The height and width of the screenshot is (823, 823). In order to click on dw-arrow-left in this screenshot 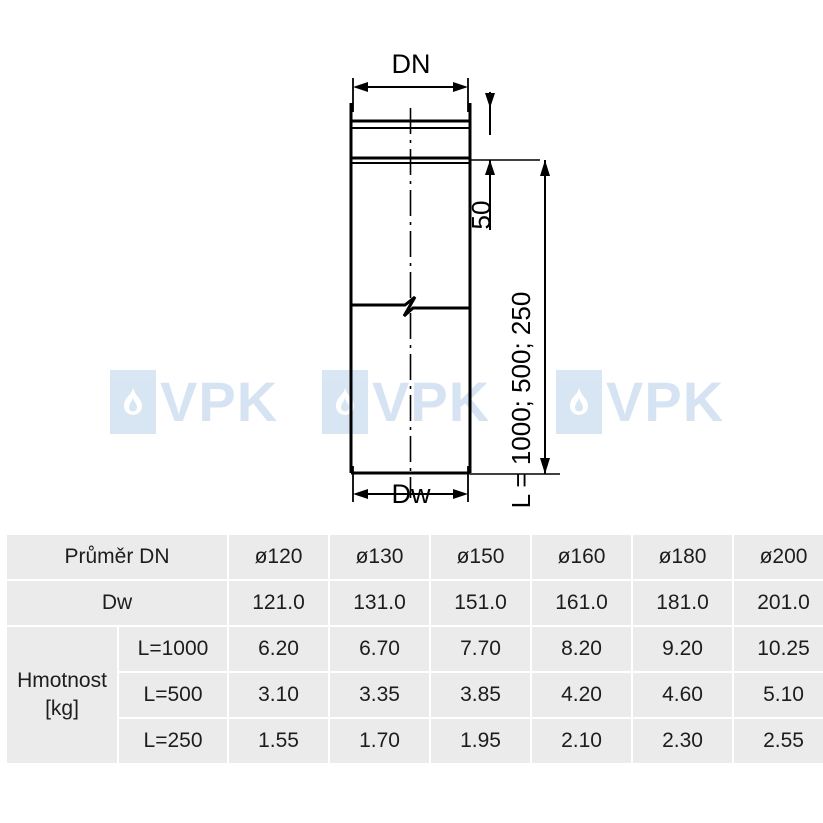, I will do `click(360, 494)`.